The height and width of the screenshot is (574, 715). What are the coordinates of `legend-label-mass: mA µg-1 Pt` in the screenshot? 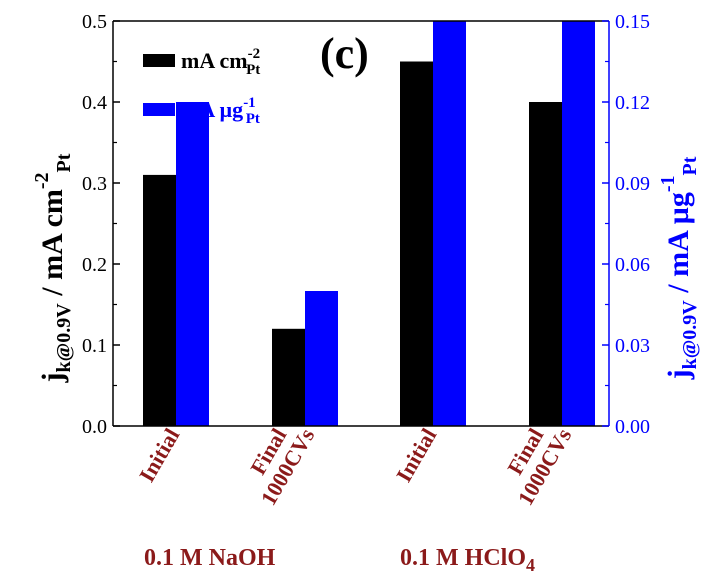 It's located at (220, 111).